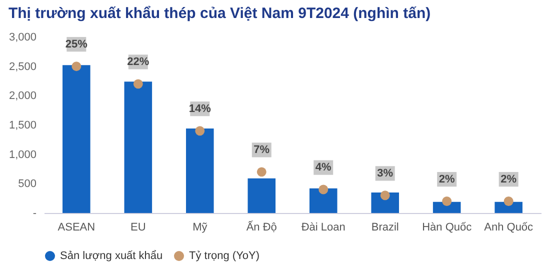  I want to click on data-label: 7%, so click(262, 150).